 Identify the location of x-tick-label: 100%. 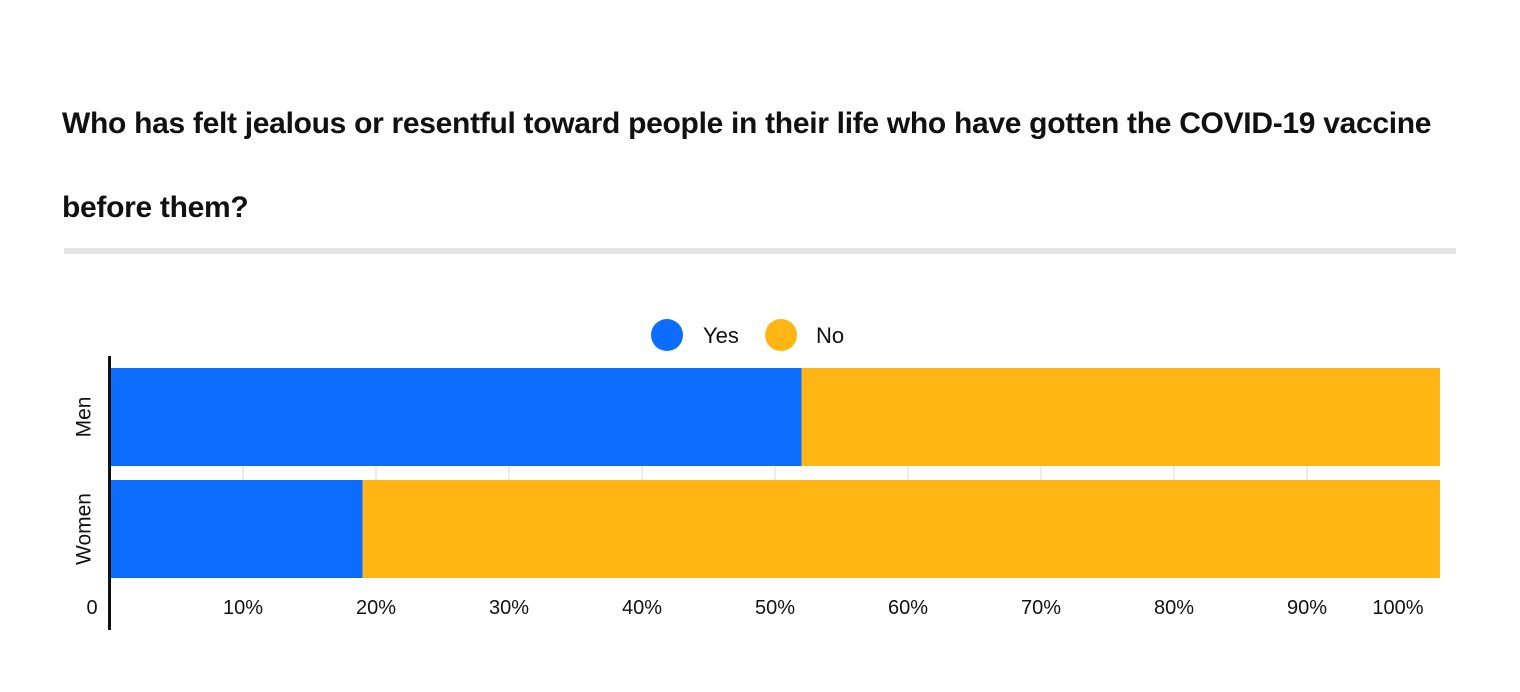
(1397, 608).